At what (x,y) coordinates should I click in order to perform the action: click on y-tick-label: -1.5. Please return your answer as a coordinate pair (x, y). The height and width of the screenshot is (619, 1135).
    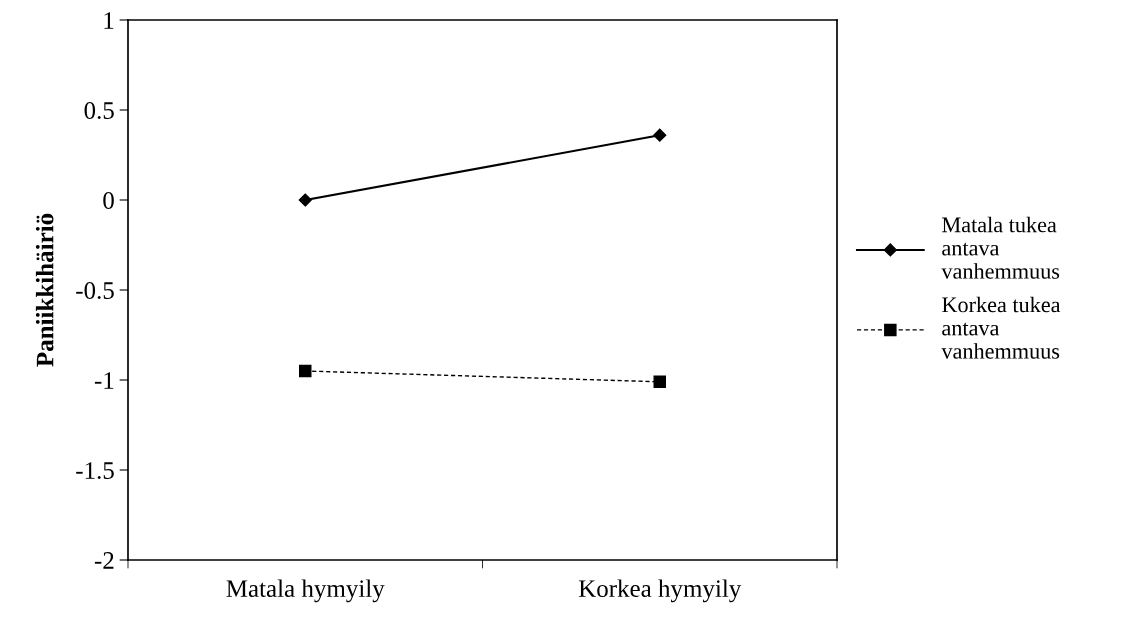
    Looking at the image, I should click on (95, 471).